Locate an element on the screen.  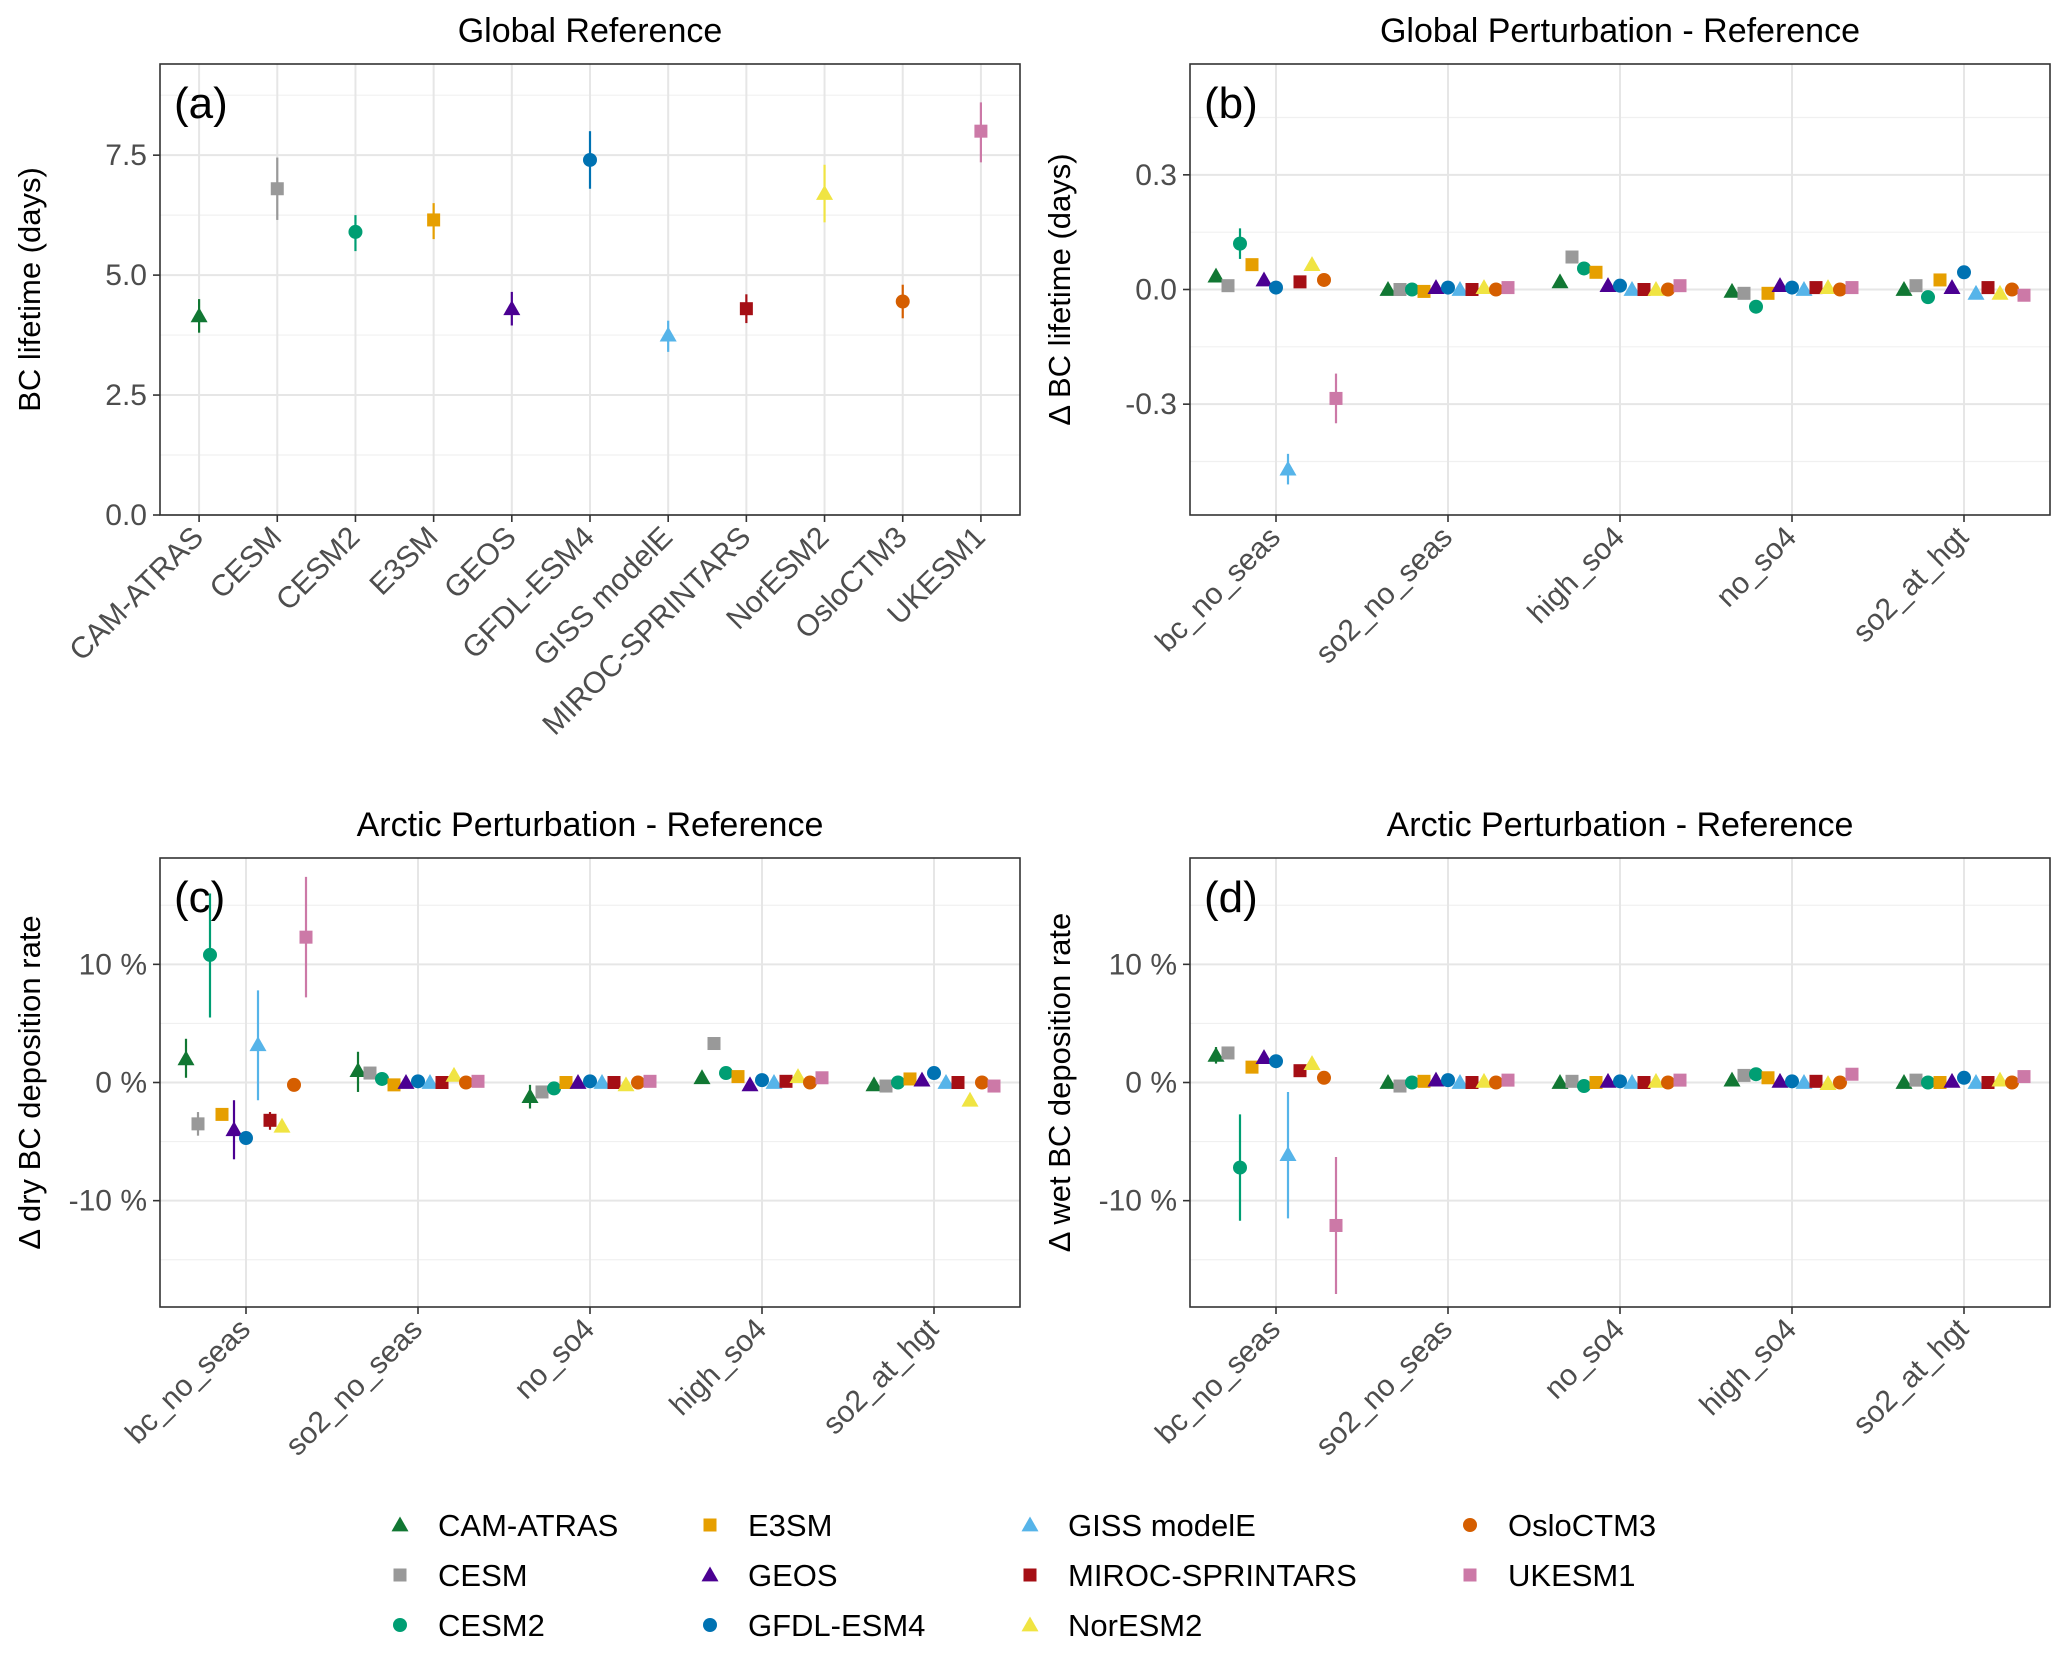
point-cesm2-so2-at-hgt is located at coordinates (1928, 1082).